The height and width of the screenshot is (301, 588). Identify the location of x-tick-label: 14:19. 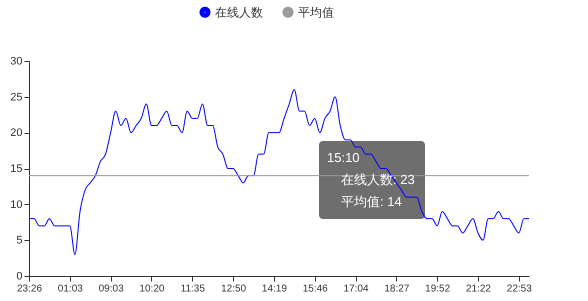
(275, 289).